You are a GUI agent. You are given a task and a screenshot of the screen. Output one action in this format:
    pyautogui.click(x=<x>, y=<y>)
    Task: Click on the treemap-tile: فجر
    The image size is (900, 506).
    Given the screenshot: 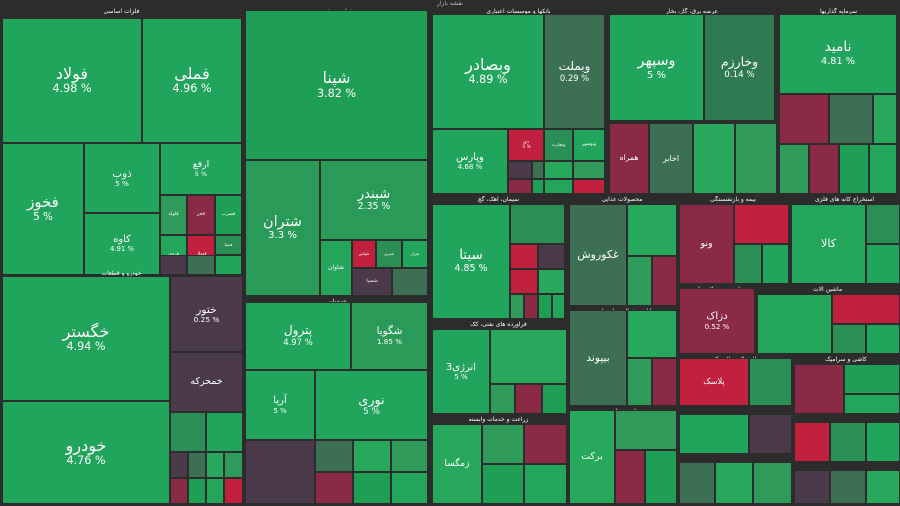 What is the action you would take?
    pyautogui.click(x=201, y=215)
    